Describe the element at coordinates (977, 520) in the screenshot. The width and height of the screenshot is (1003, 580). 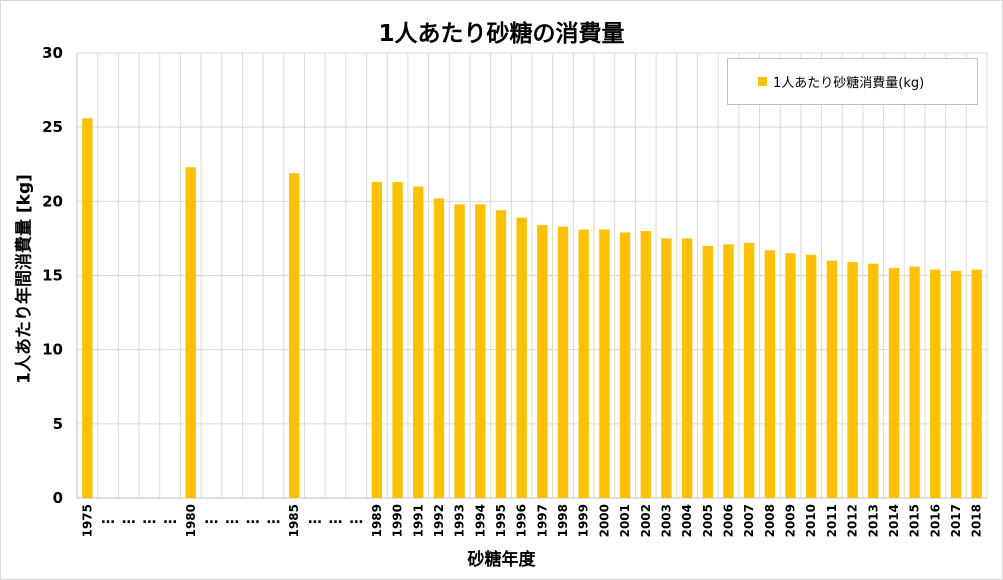
I see `x-tick-label: 2018` at that location.